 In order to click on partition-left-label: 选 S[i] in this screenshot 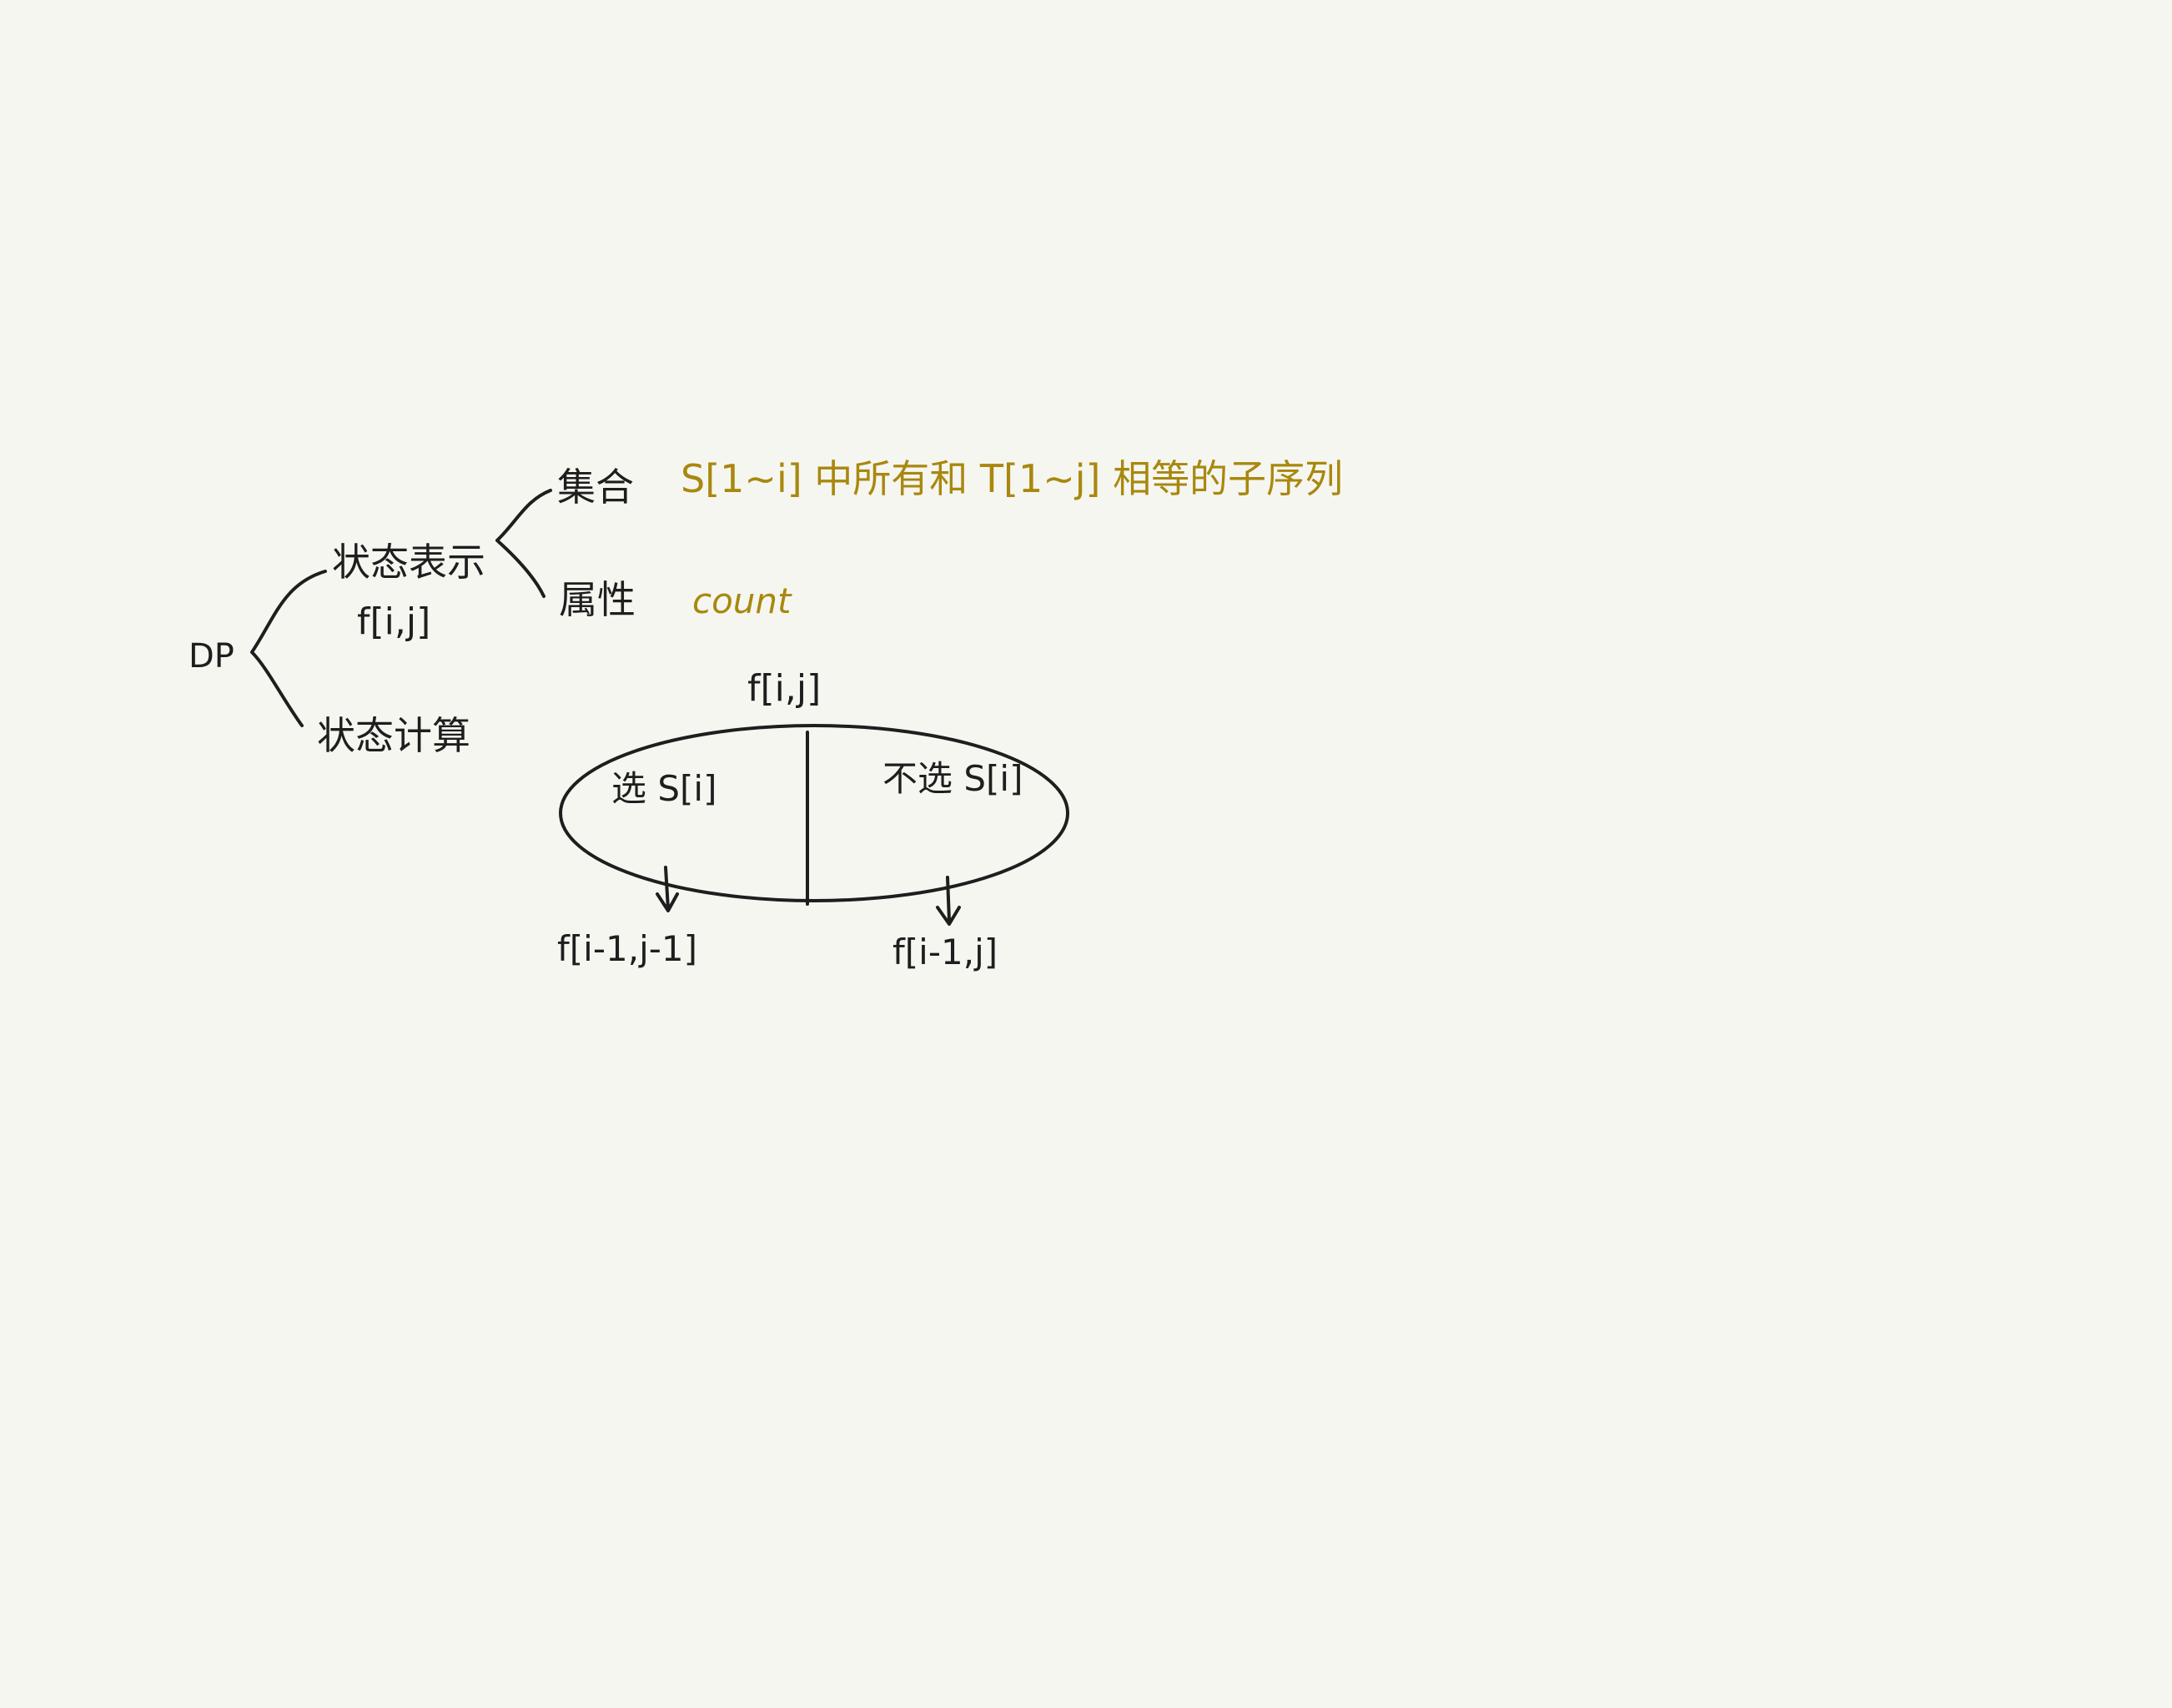, I will do `click(663, 788)`.